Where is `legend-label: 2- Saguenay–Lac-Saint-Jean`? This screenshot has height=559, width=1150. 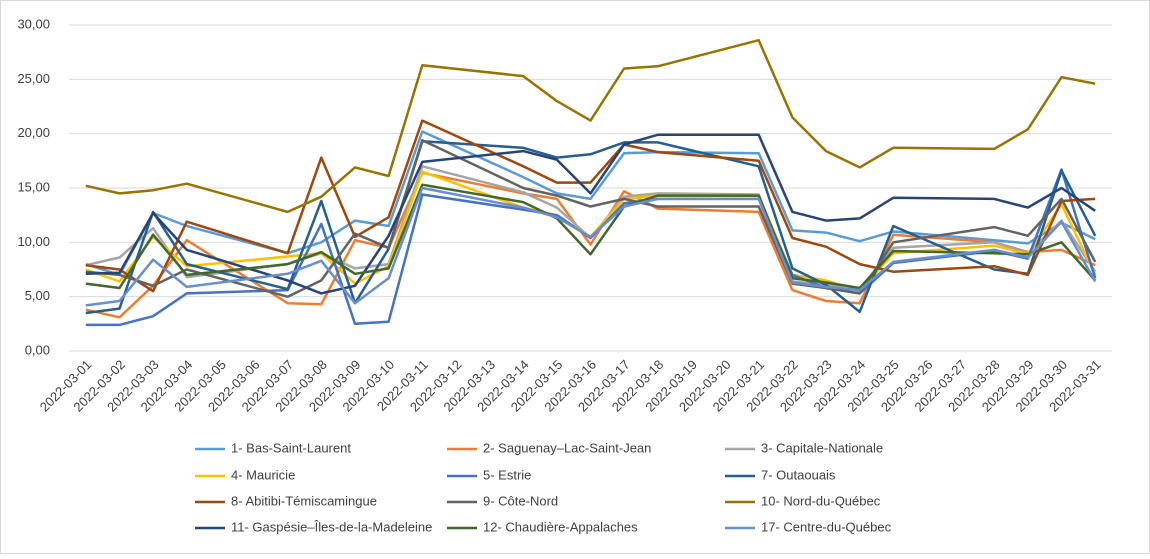 legend-label: 2- Saguenay–Lac-Saint-Jean is located at coordinates (567, 447).